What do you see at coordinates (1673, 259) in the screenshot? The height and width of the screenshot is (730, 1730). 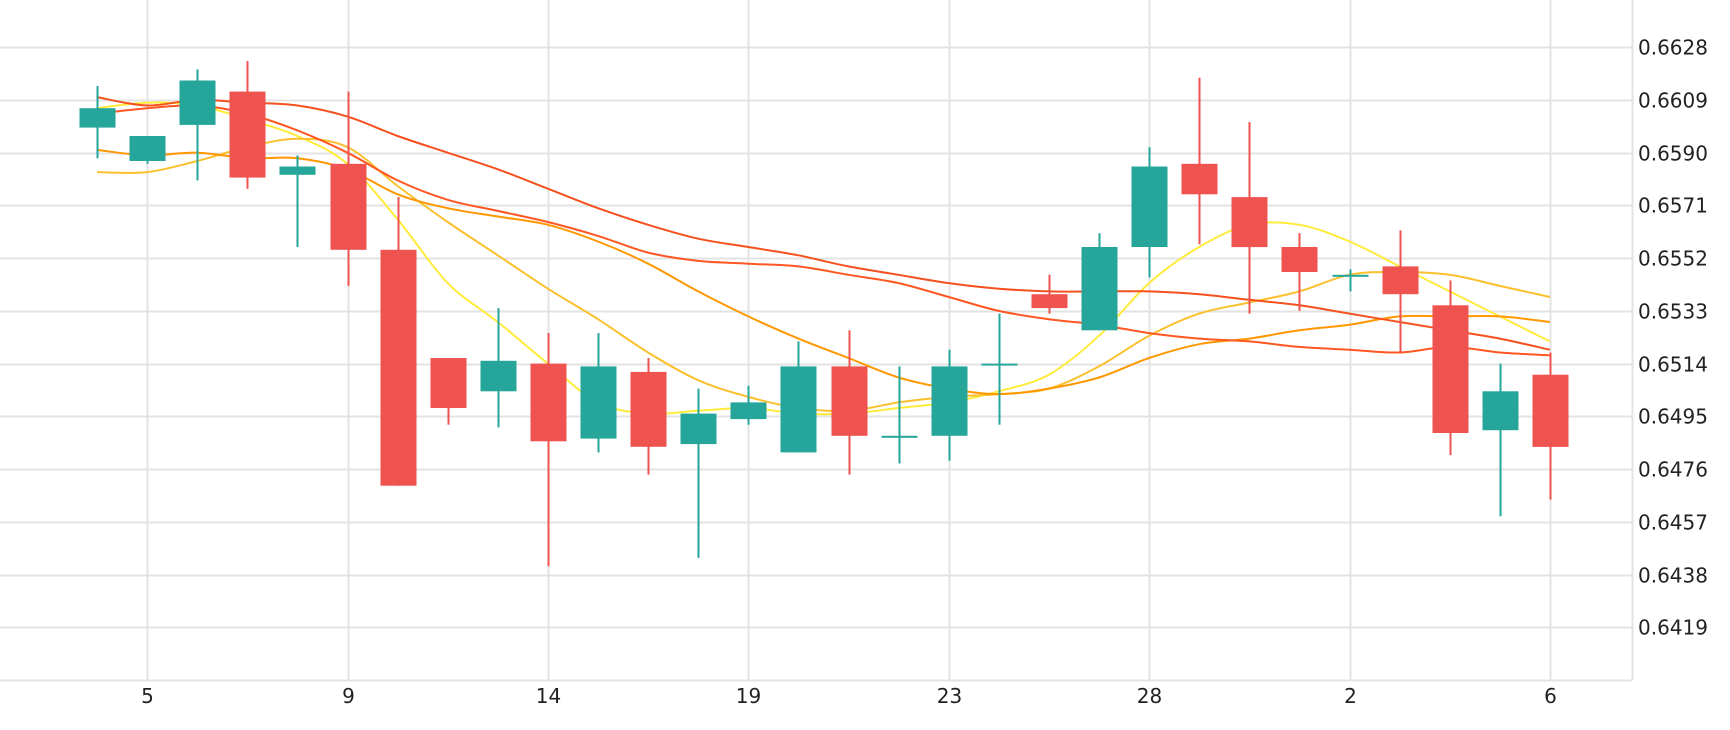 I see `y-tick-label: 0.6552` at bounding box center [1673, 259].